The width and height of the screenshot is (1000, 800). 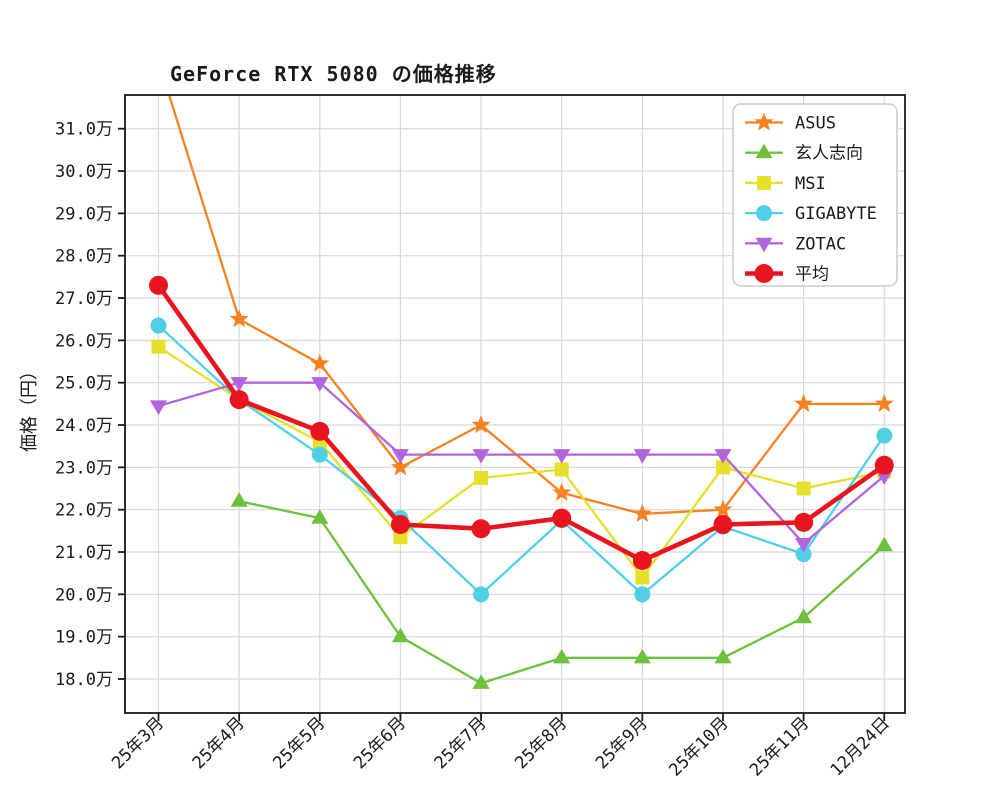 What do you see at coordinates (698, 746) in the screenshot?
I see `x-tick-label: 25年10月` at bounding box center [698, 746].